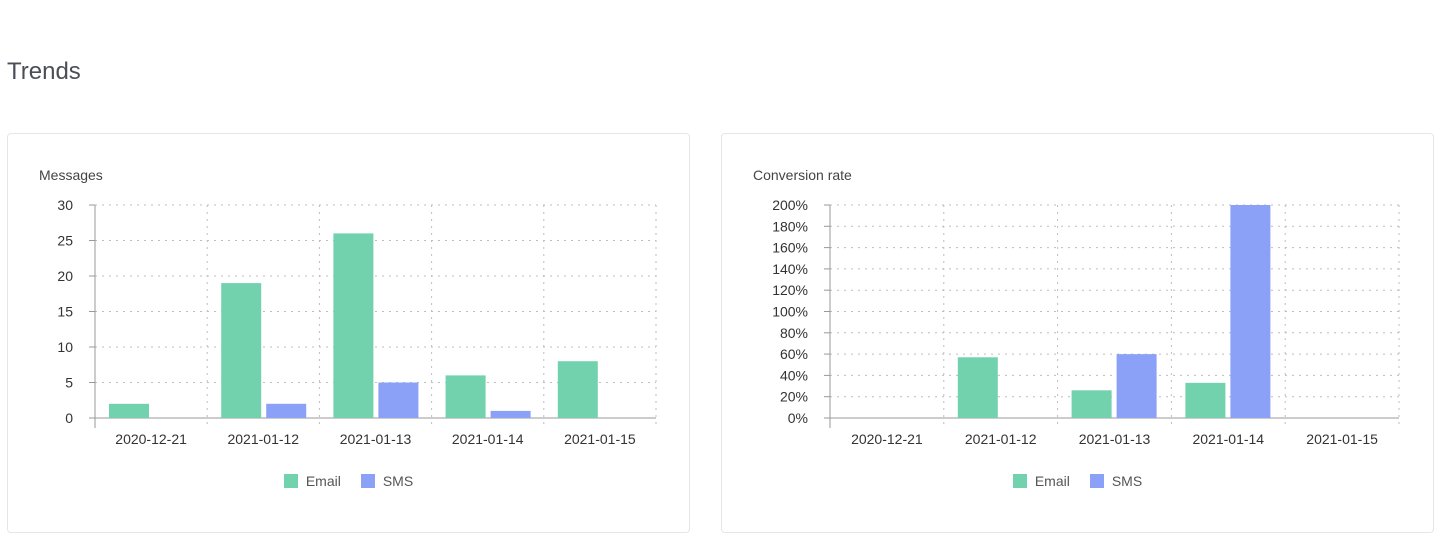 This screenshot has height=560, width=1440. Describe the element at coordinates (69, 383) in the screenshot. I see `y-tick-label: 5` at that location.